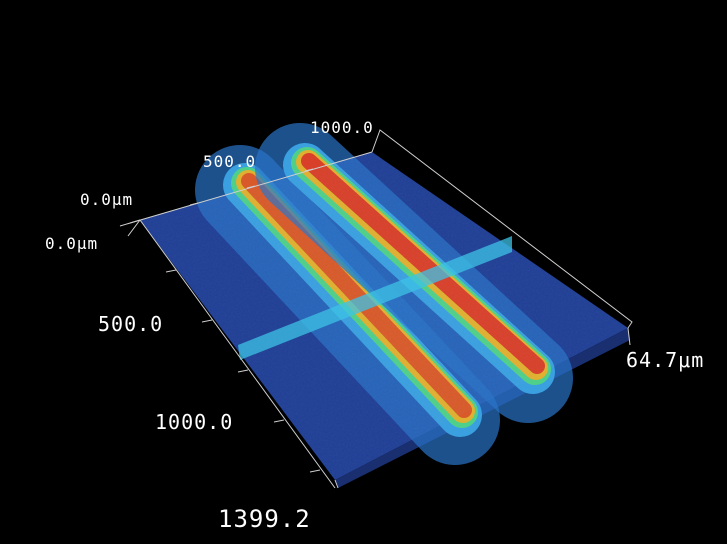 Image resolution: width=727 pixels, height=544 pixels. I want to click on cross-section-band, so click(375, 298).